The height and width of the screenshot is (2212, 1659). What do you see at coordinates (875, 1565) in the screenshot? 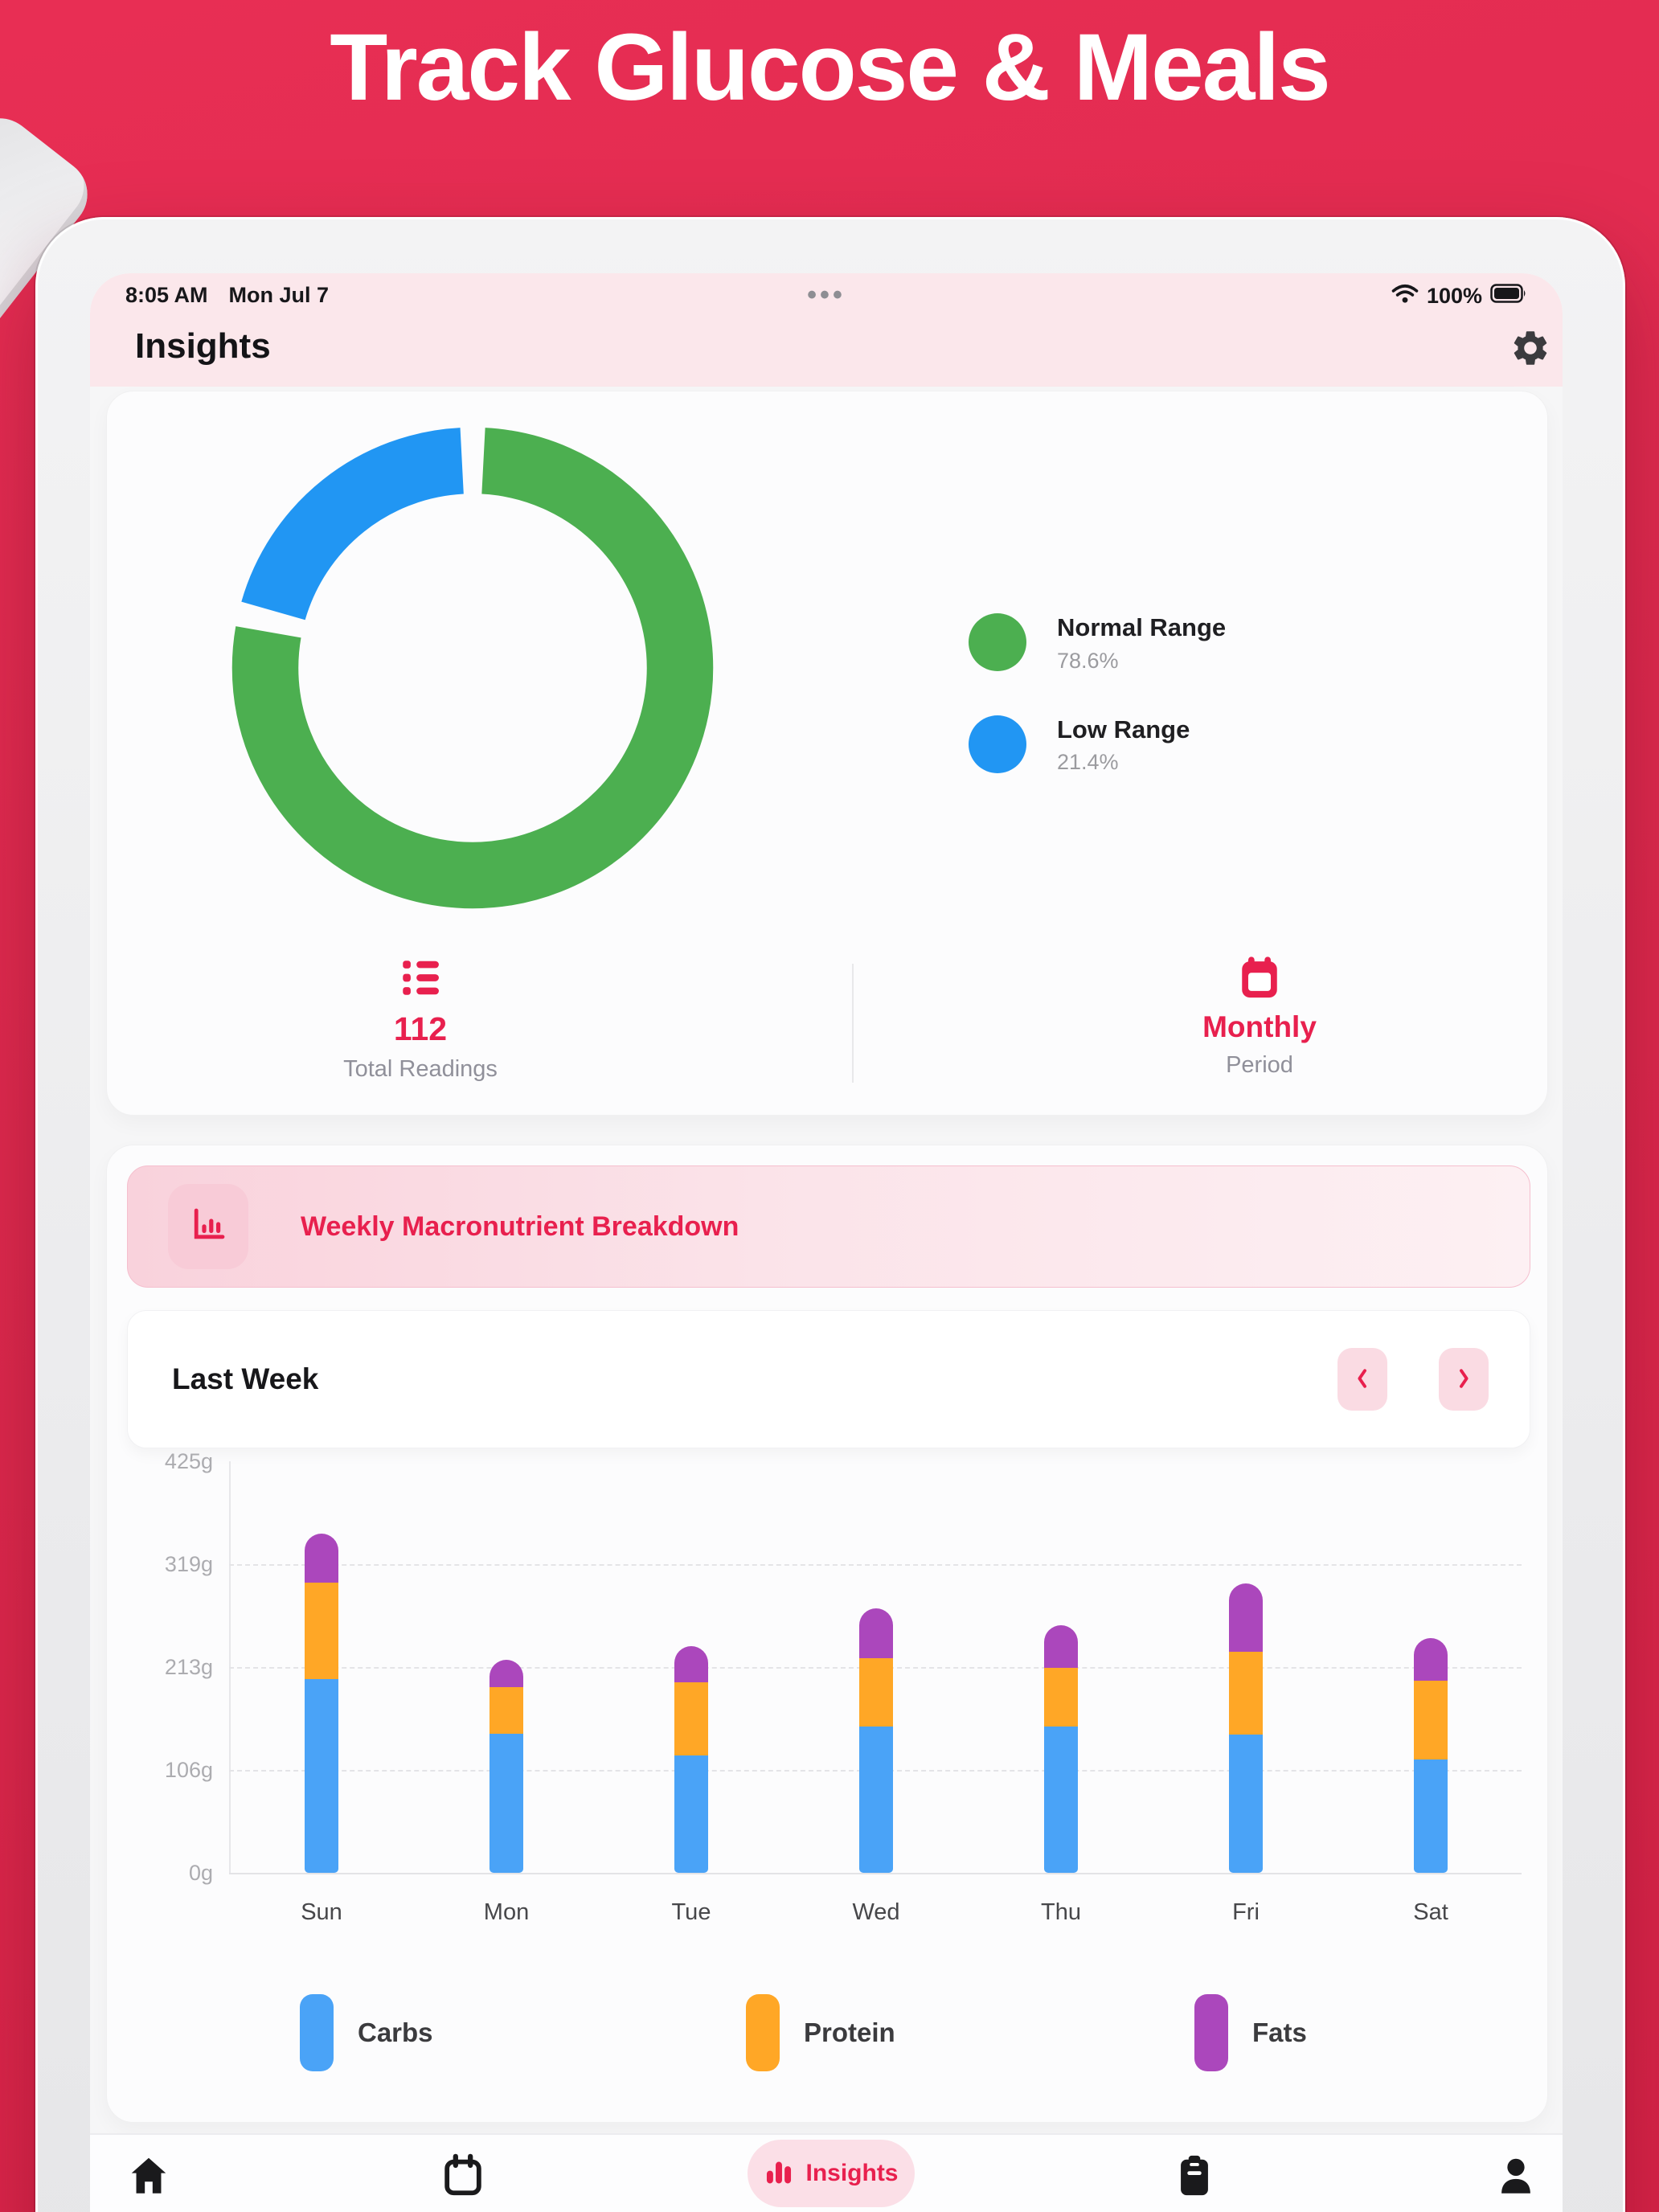
I see `gridline` at bounding box center [875, 1565].